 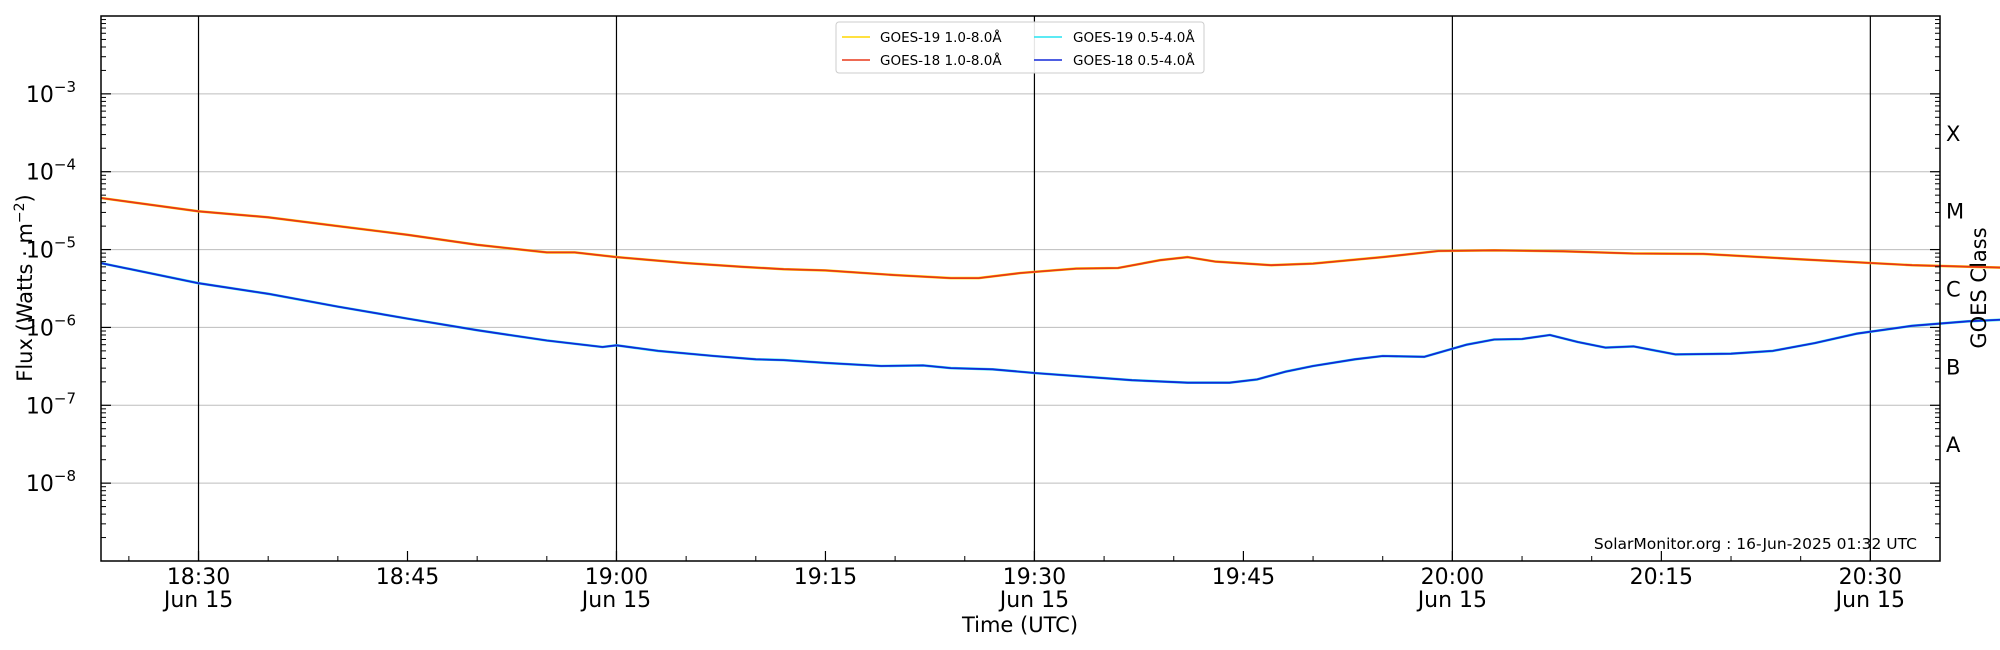 I want to click on x-tick-label: 18:45, so click(x=407, y=577).